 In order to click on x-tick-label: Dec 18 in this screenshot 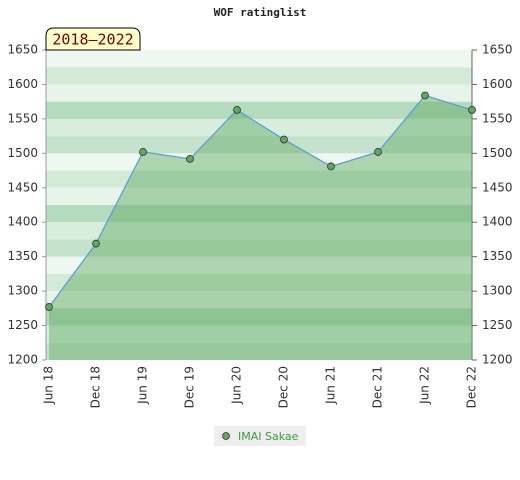, I will do `click(96, 387)`.